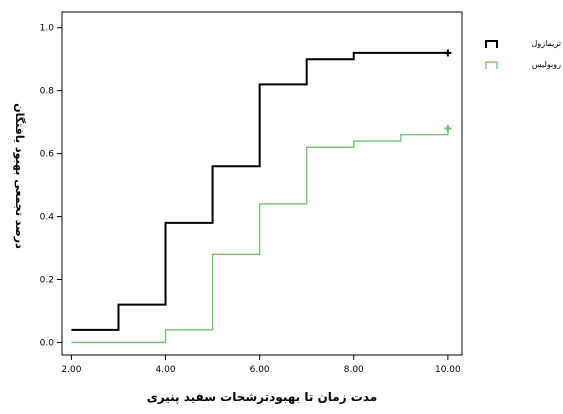 The height and width of the screenshot is (414, 563). What do you see at coordinates (47, 92) in the screenshot?
I see `y-tick-label: 0.8` at bounding box center [47, 92].